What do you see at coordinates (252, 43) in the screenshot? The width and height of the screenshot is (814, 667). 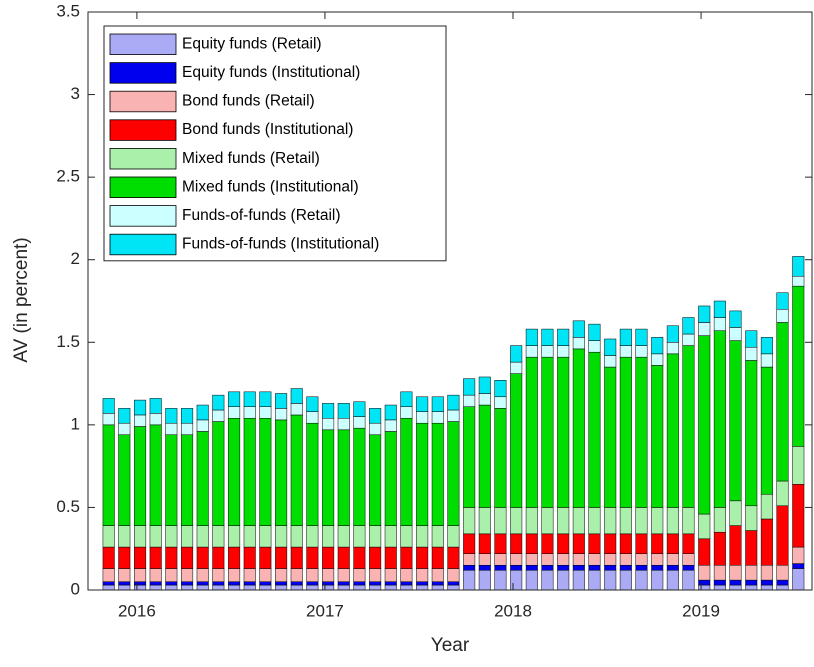 I see `legend-label: Equity funds (Retail)` at bounding box center [252, 43].